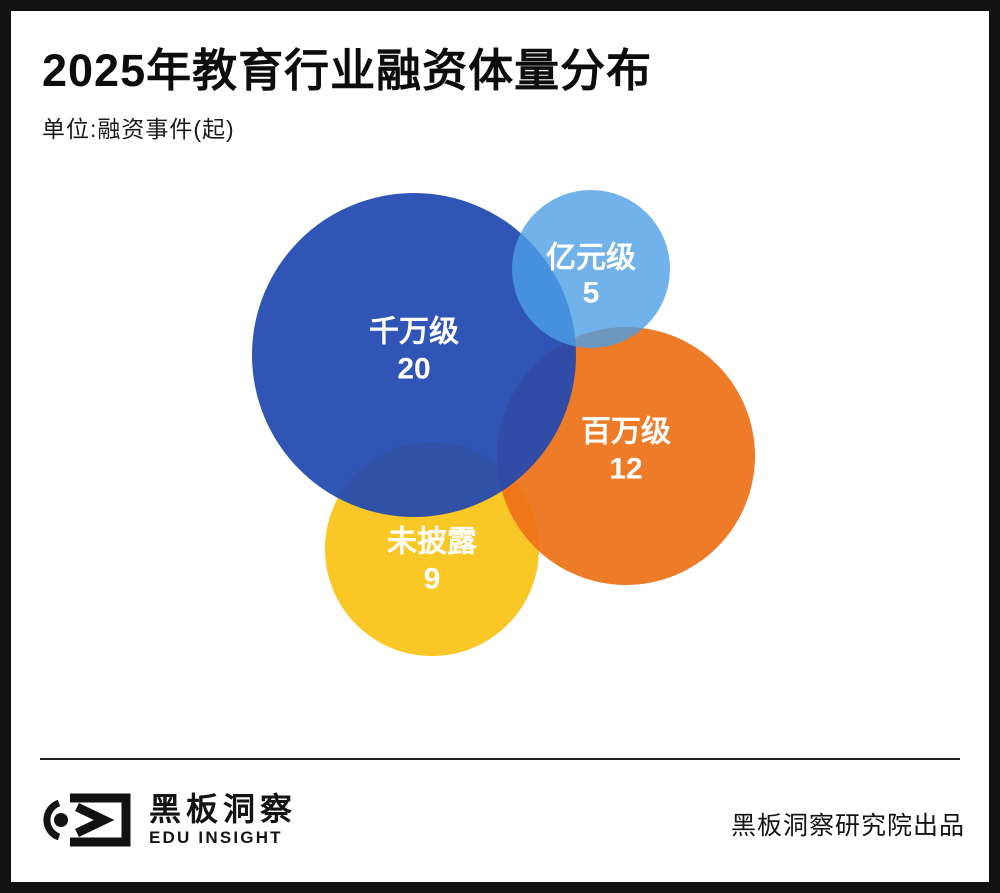  I want to click on bubble-category-label-yi-yuan: 亿元级, so click(591, 258).